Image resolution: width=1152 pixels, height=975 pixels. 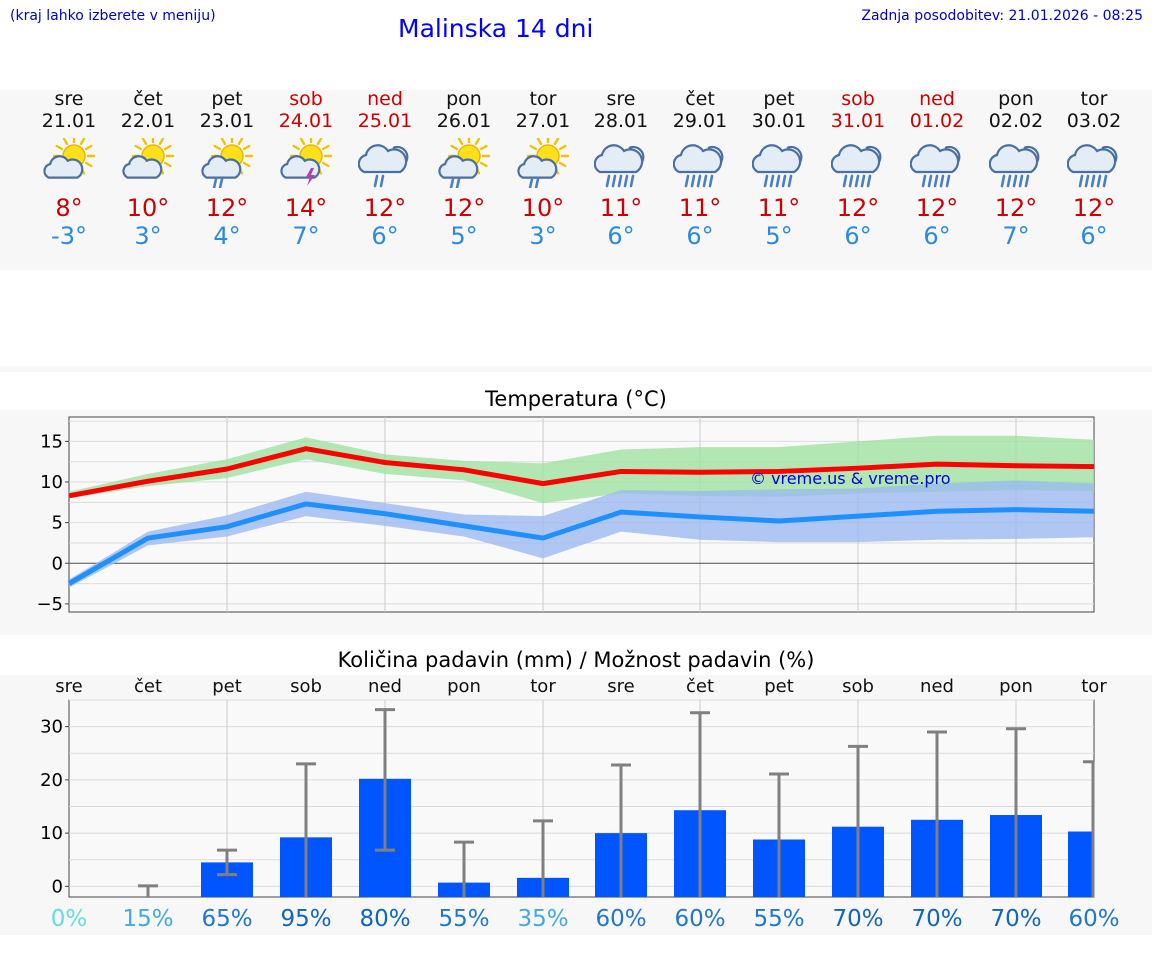 I want to click on day-date: 23.01, so click(x=227, y=121).